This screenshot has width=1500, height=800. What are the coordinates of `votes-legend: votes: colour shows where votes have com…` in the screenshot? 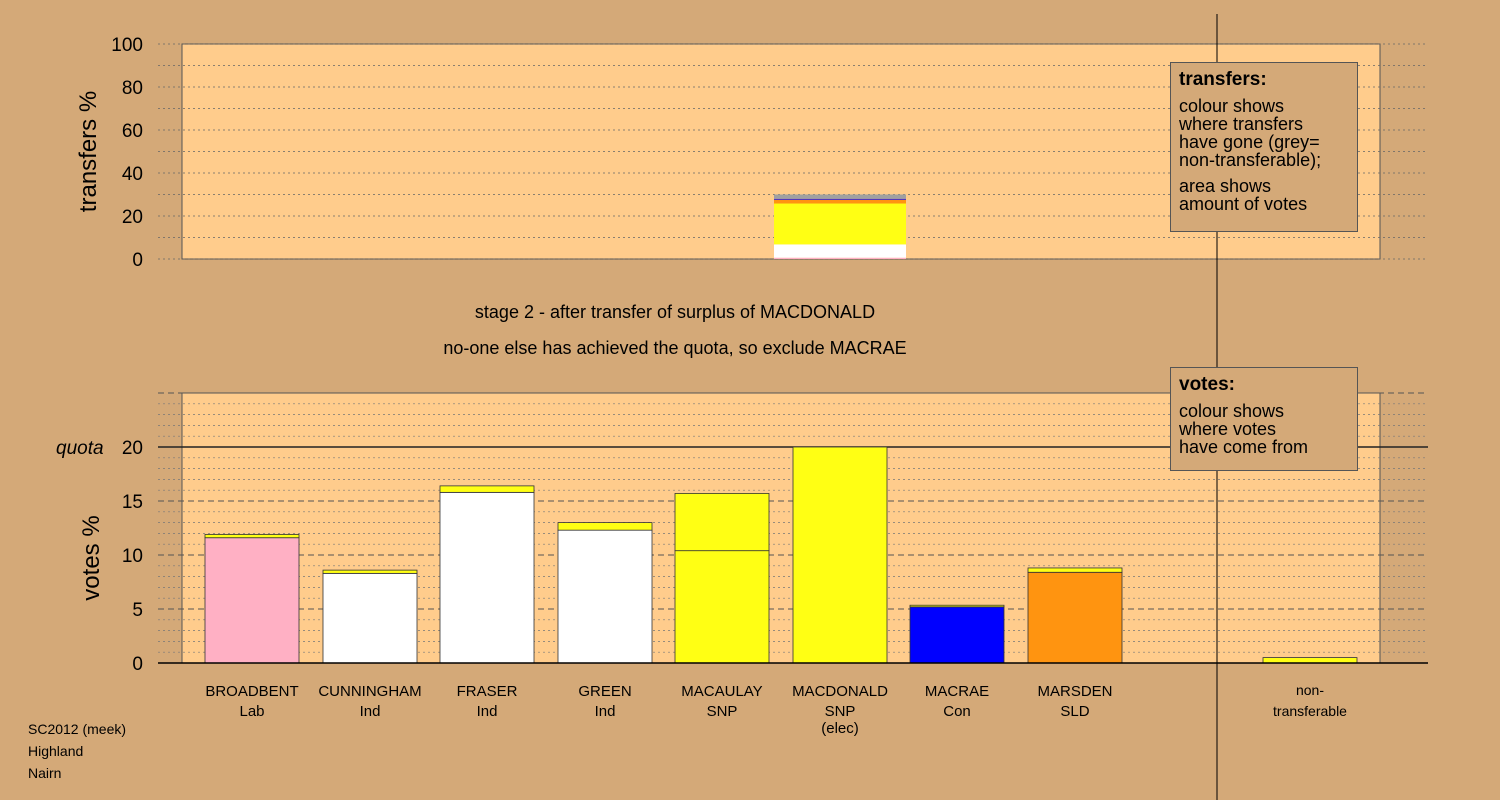 It's located at (1264, 419).